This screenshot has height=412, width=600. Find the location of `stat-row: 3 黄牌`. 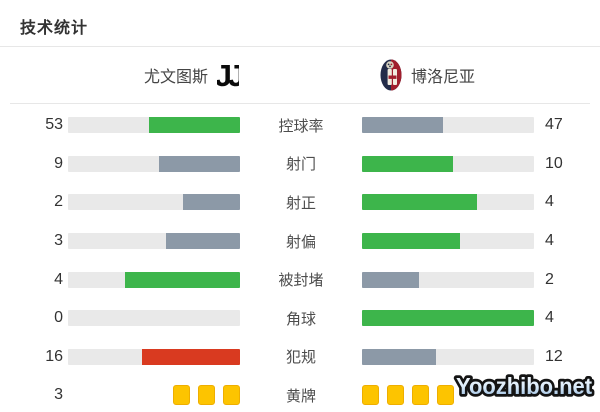

stat-row: 3 黄牌 is located at coordinates (300, 394).